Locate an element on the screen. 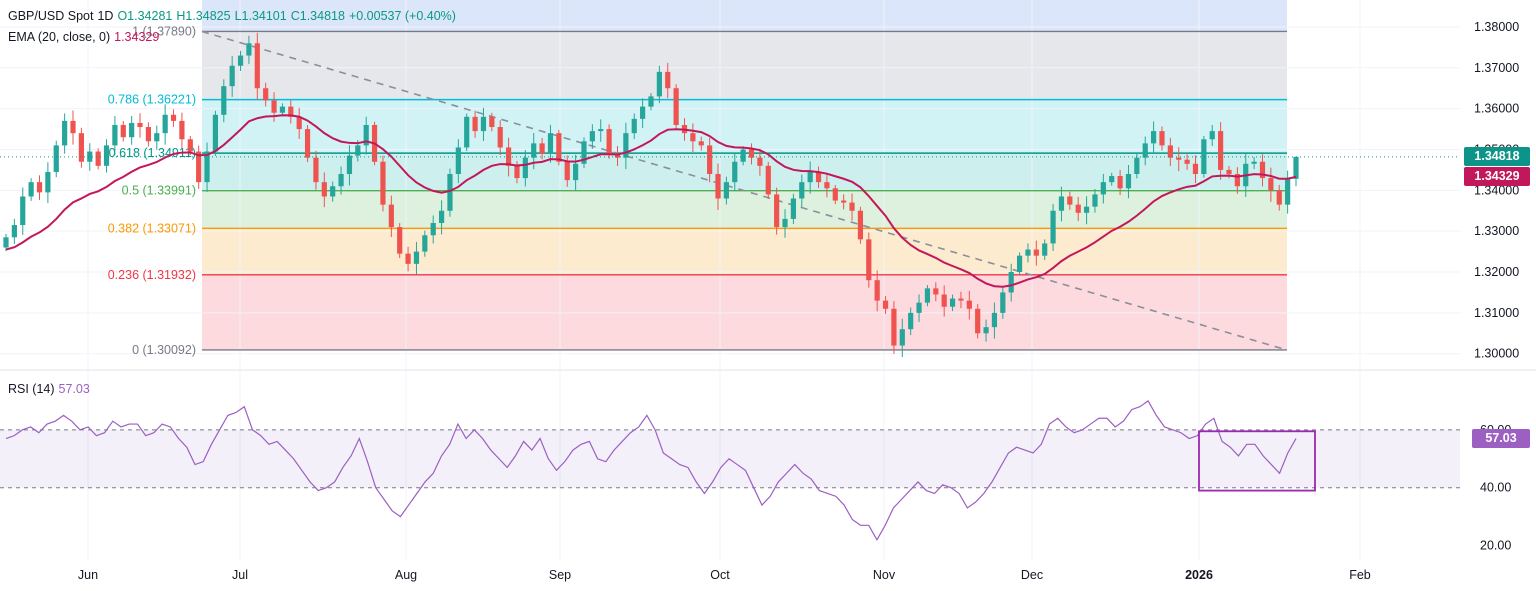 This screenshot has height=591, width=1536. price-tick-label: 1.38000 is located at coordinates (1496, 27).